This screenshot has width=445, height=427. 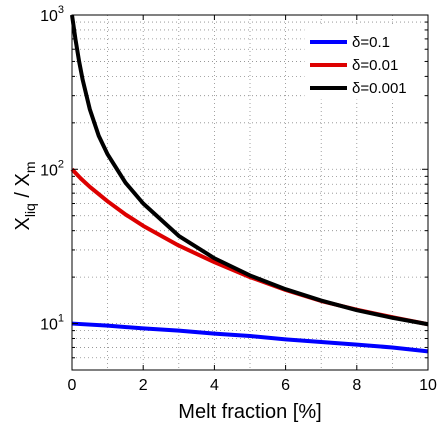 I want to click on x-tick-label: 0, so click(x=72, y=385).